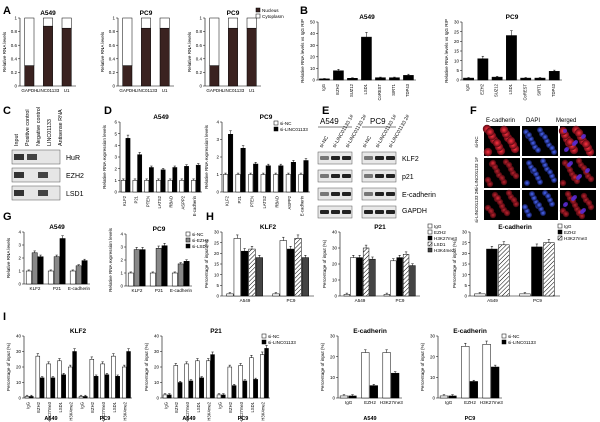 The image size is (600, 422). I want to click on y-tick-label: 2, so click(217, 157).